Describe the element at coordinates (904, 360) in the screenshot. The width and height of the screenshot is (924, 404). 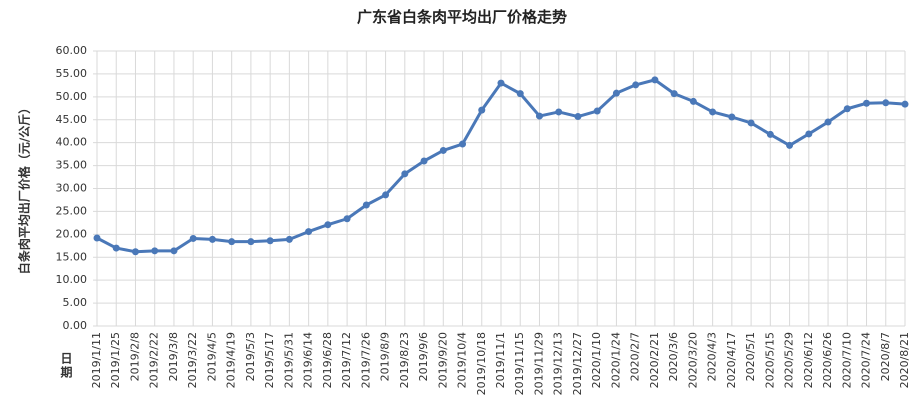
I see `x-tick-label: 2020/8/21` at that location.